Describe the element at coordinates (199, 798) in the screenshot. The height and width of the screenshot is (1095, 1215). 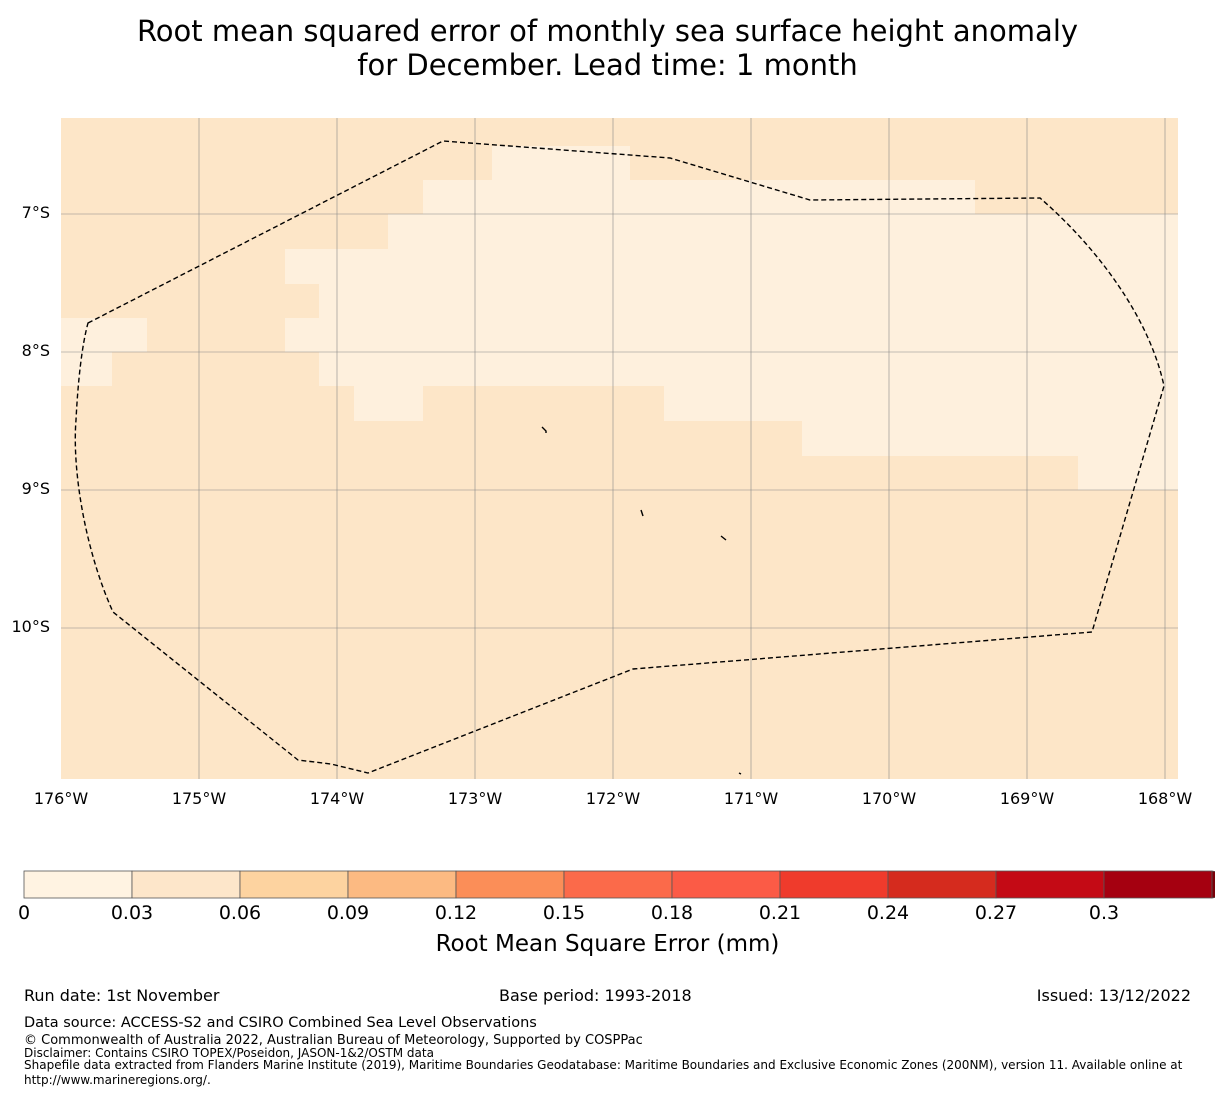
I see `lon-label-175w: 175°W` at that location.